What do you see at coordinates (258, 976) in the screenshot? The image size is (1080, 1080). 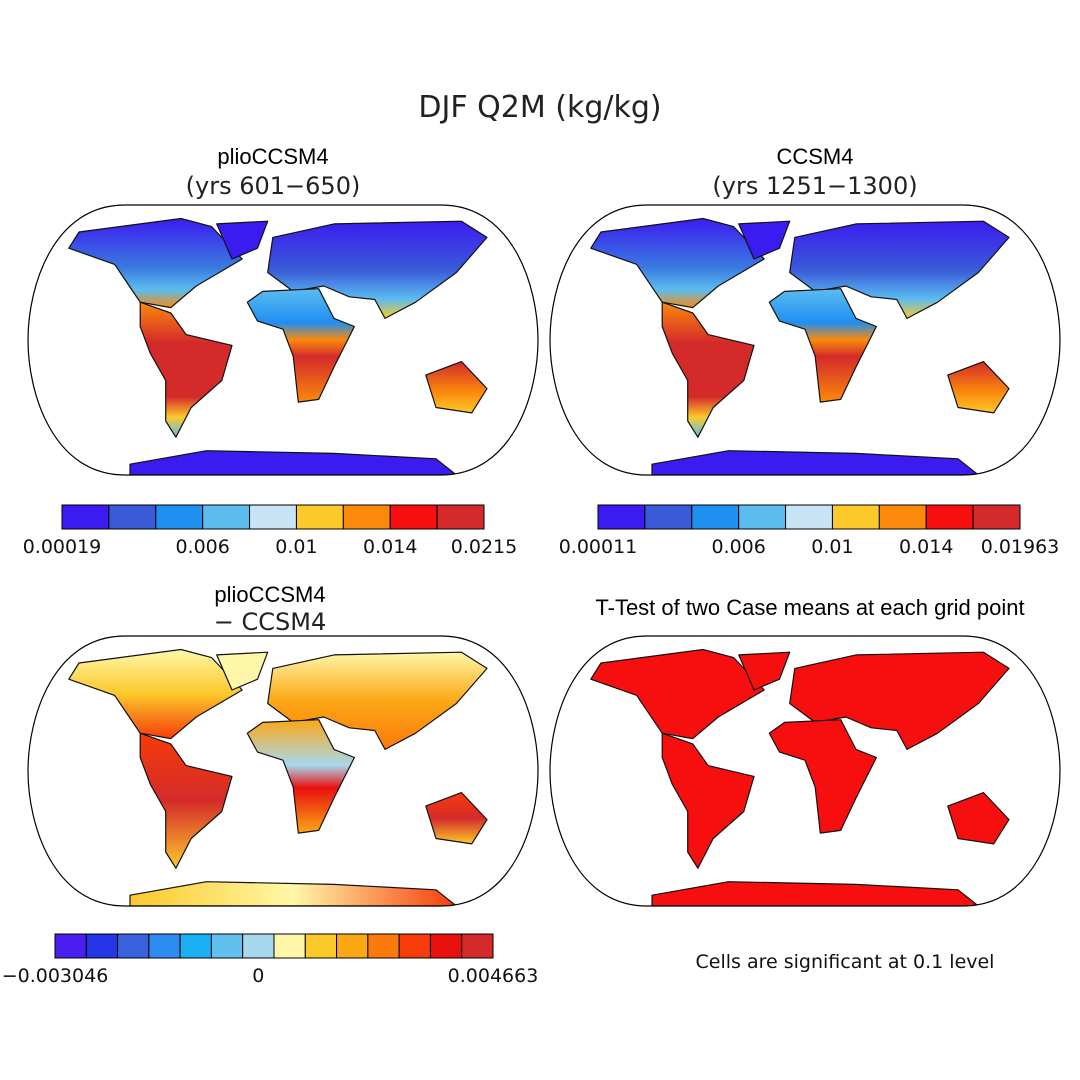 I see `colorbar-label: 0` at bounding box center [258, 976].